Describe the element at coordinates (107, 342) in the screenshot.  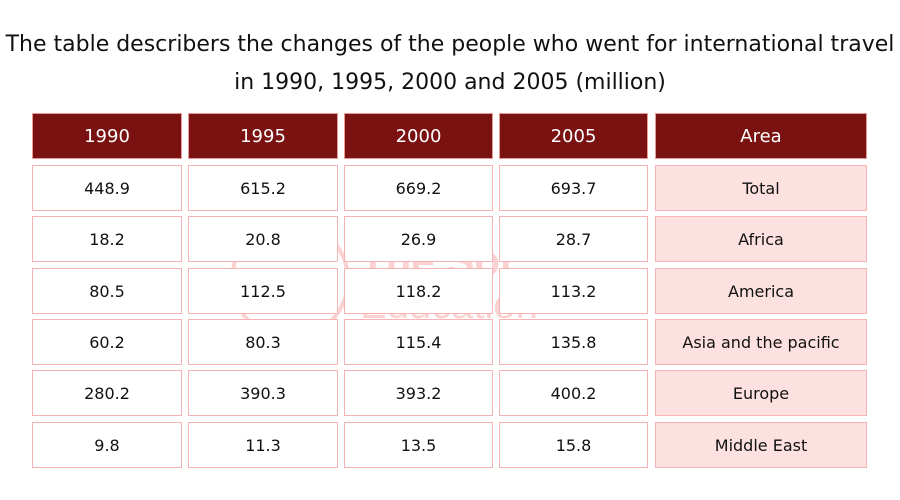
I see `table-cell: 60.2` at that location.